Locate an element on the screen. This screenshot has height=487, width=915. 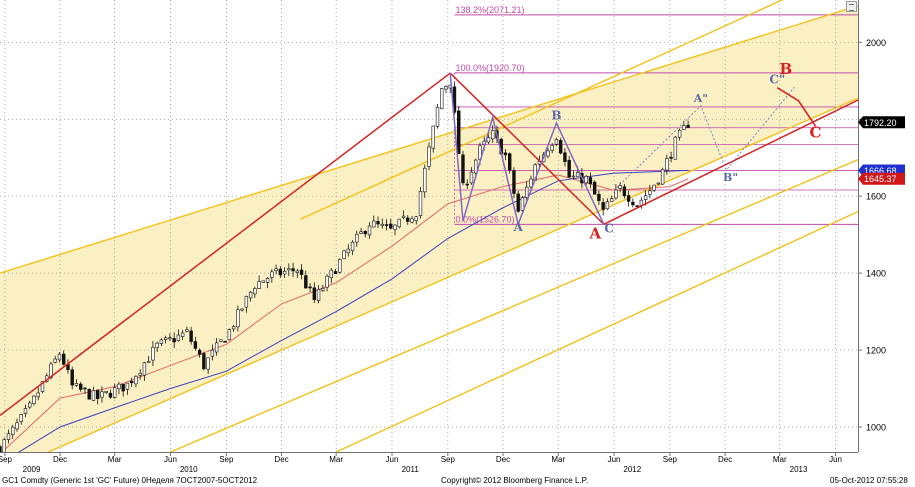
wave-label: A" is located at coordinates (700, 98).